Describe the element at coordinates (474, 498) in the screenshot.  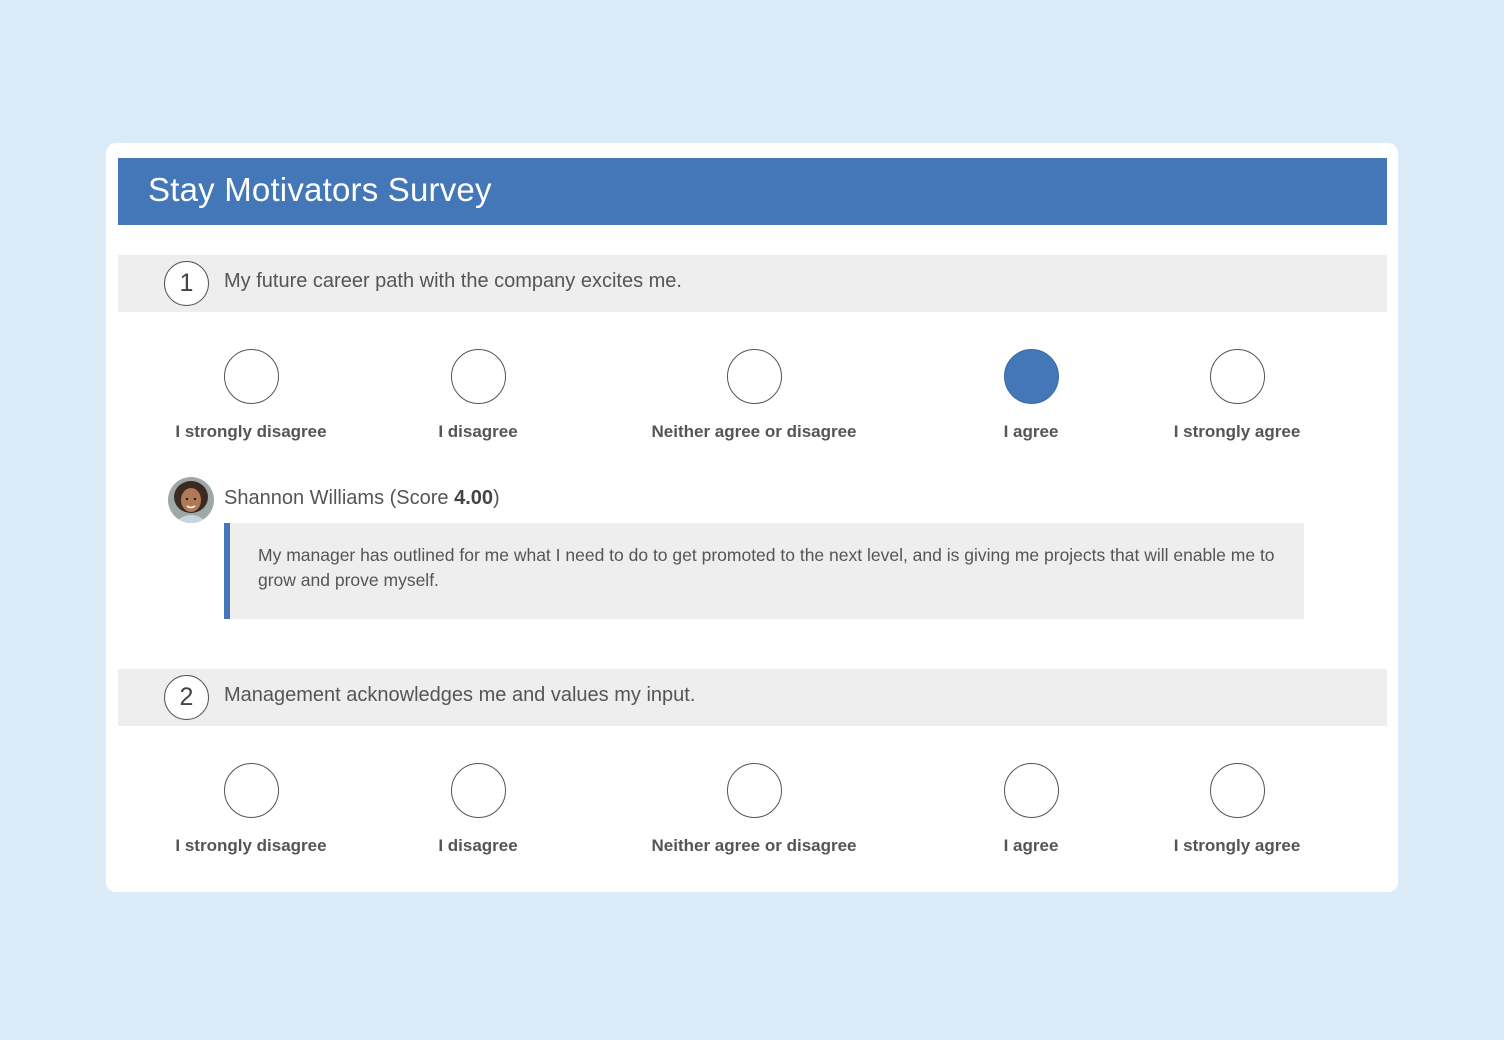
I see `score-value: 4.00` at that location.